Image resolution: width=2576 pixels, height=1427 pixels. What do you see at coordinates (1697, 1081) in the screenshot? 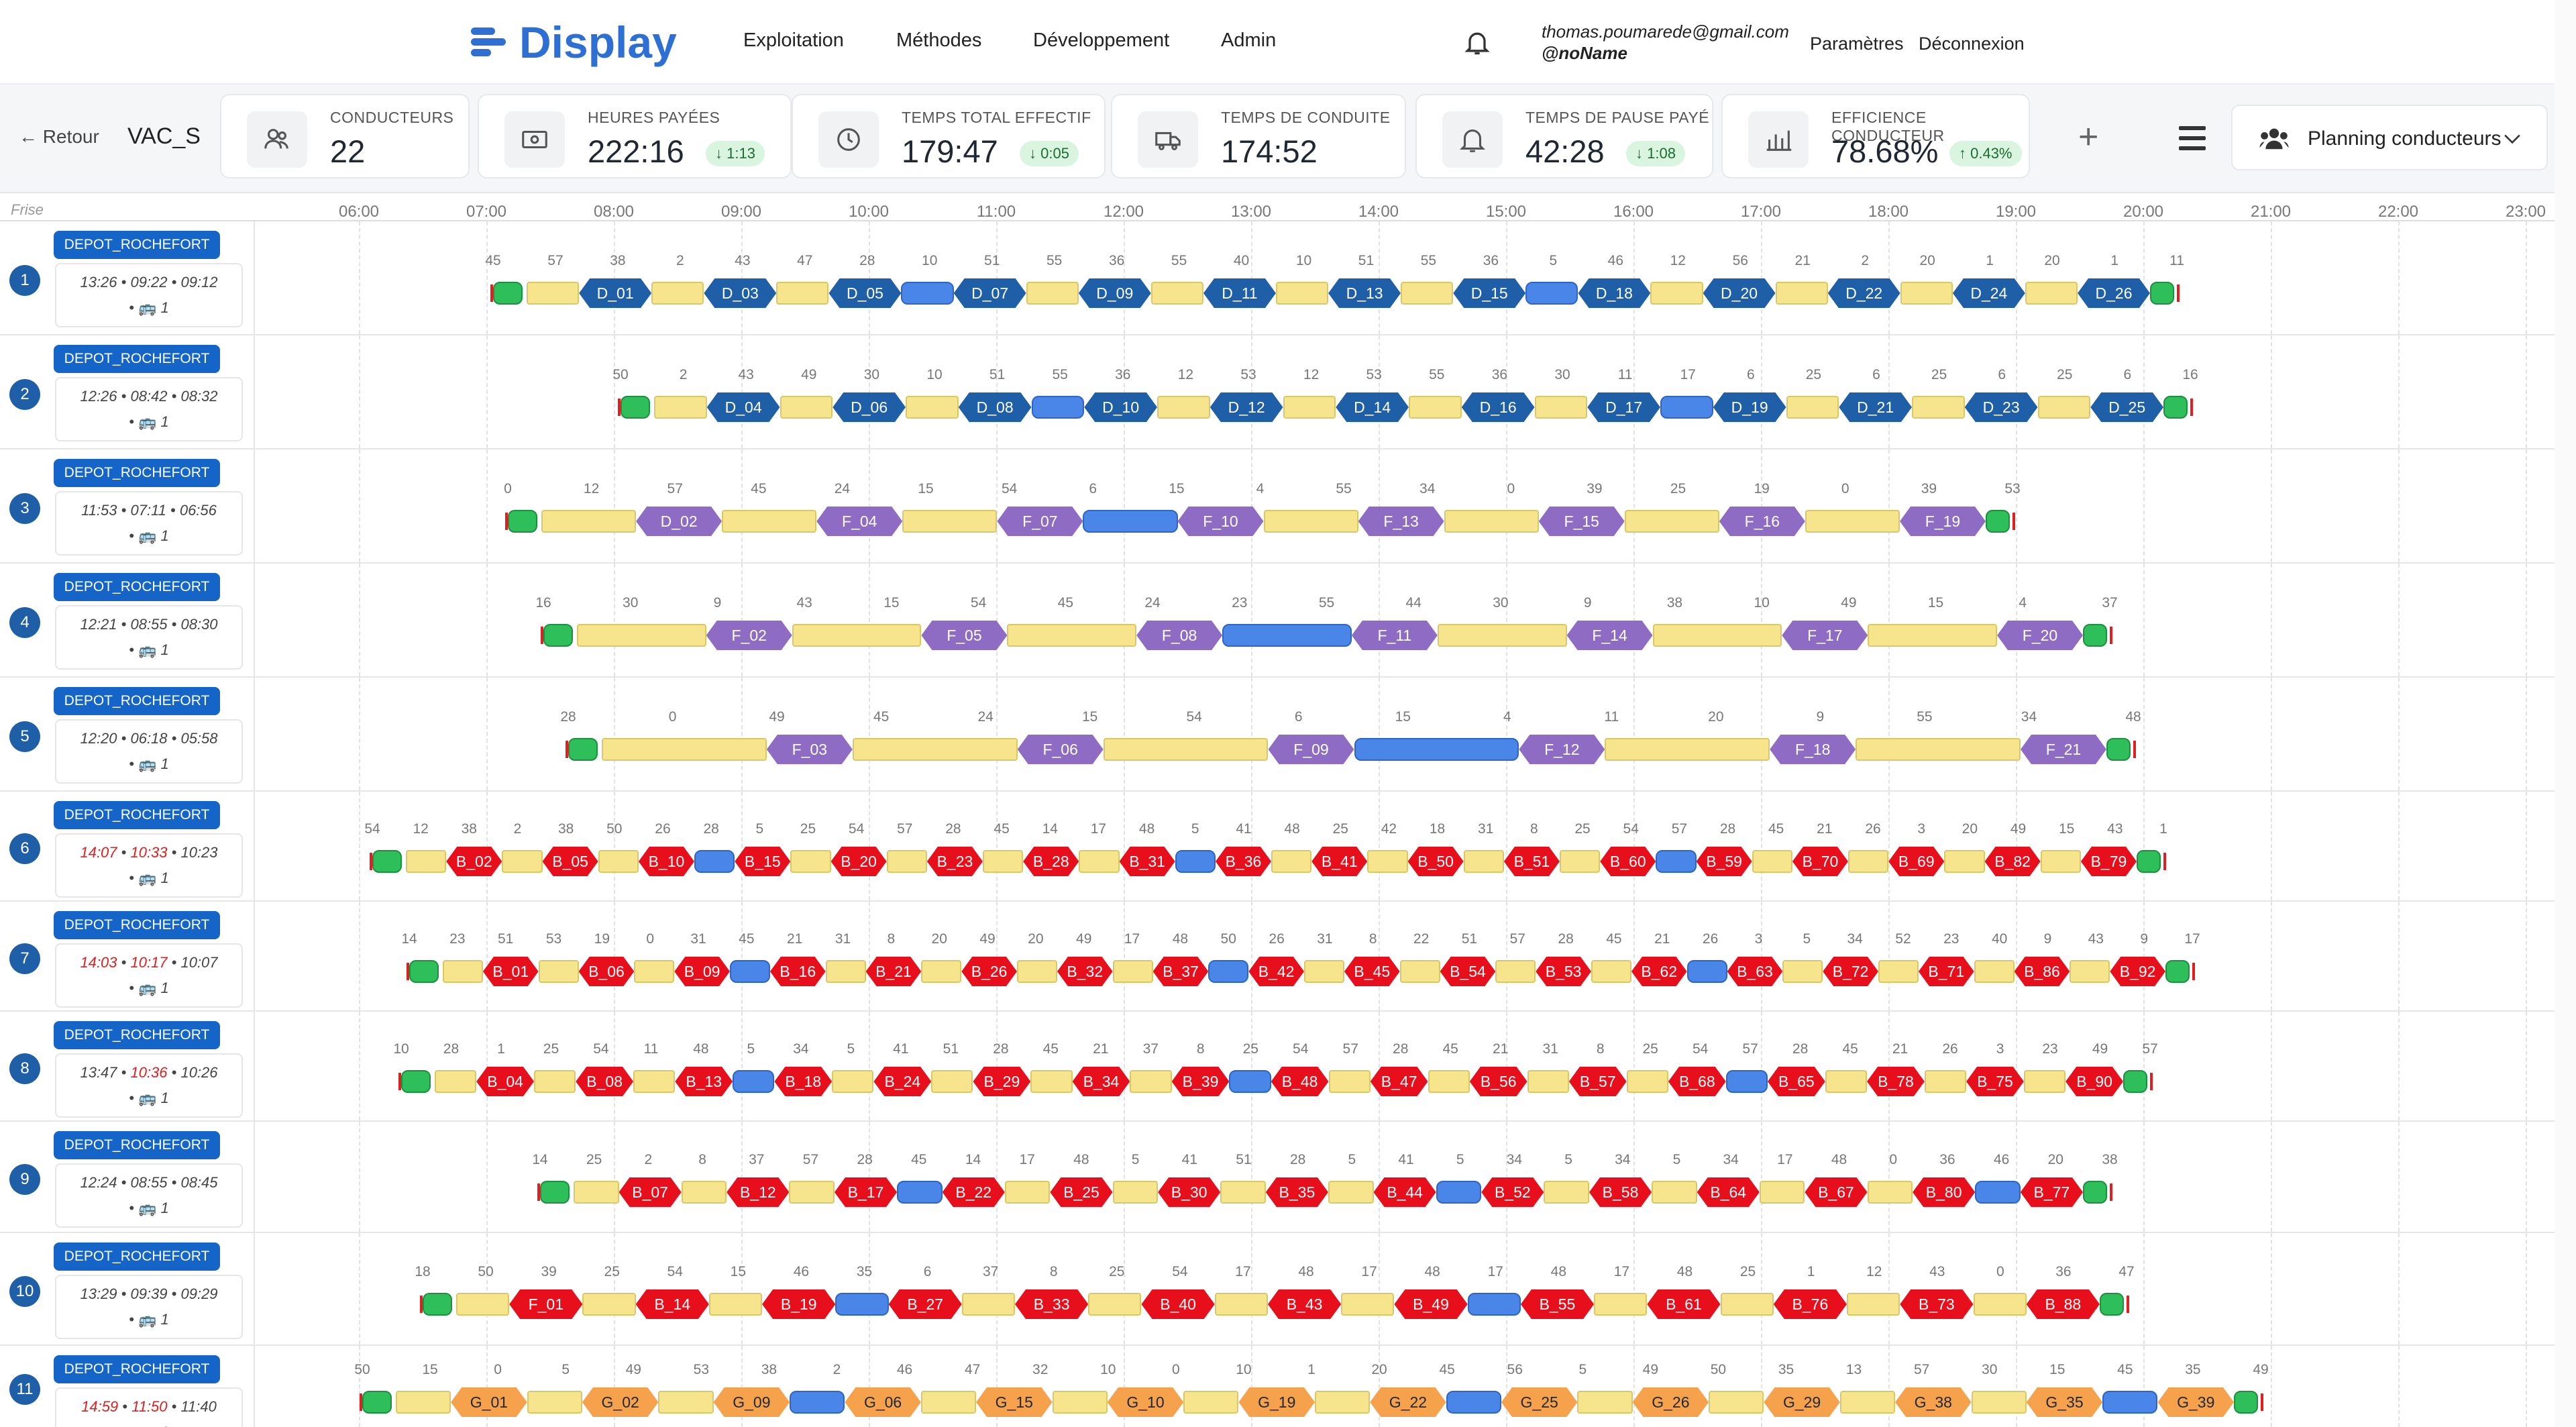
I see `trip-block: B_68` at bounding box center [1697, 1081].